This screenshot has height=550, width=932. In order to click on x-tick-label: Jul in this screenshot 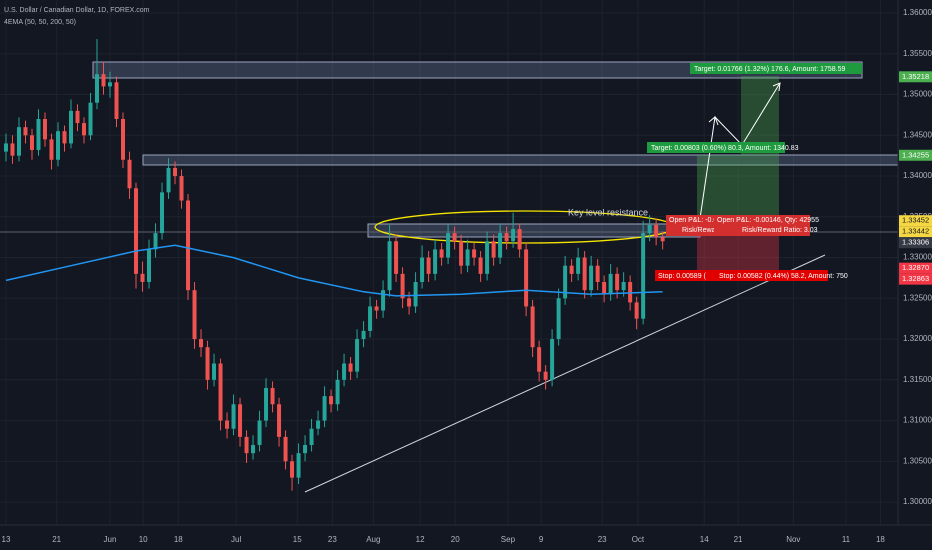, I will do `click(236, 539)`.